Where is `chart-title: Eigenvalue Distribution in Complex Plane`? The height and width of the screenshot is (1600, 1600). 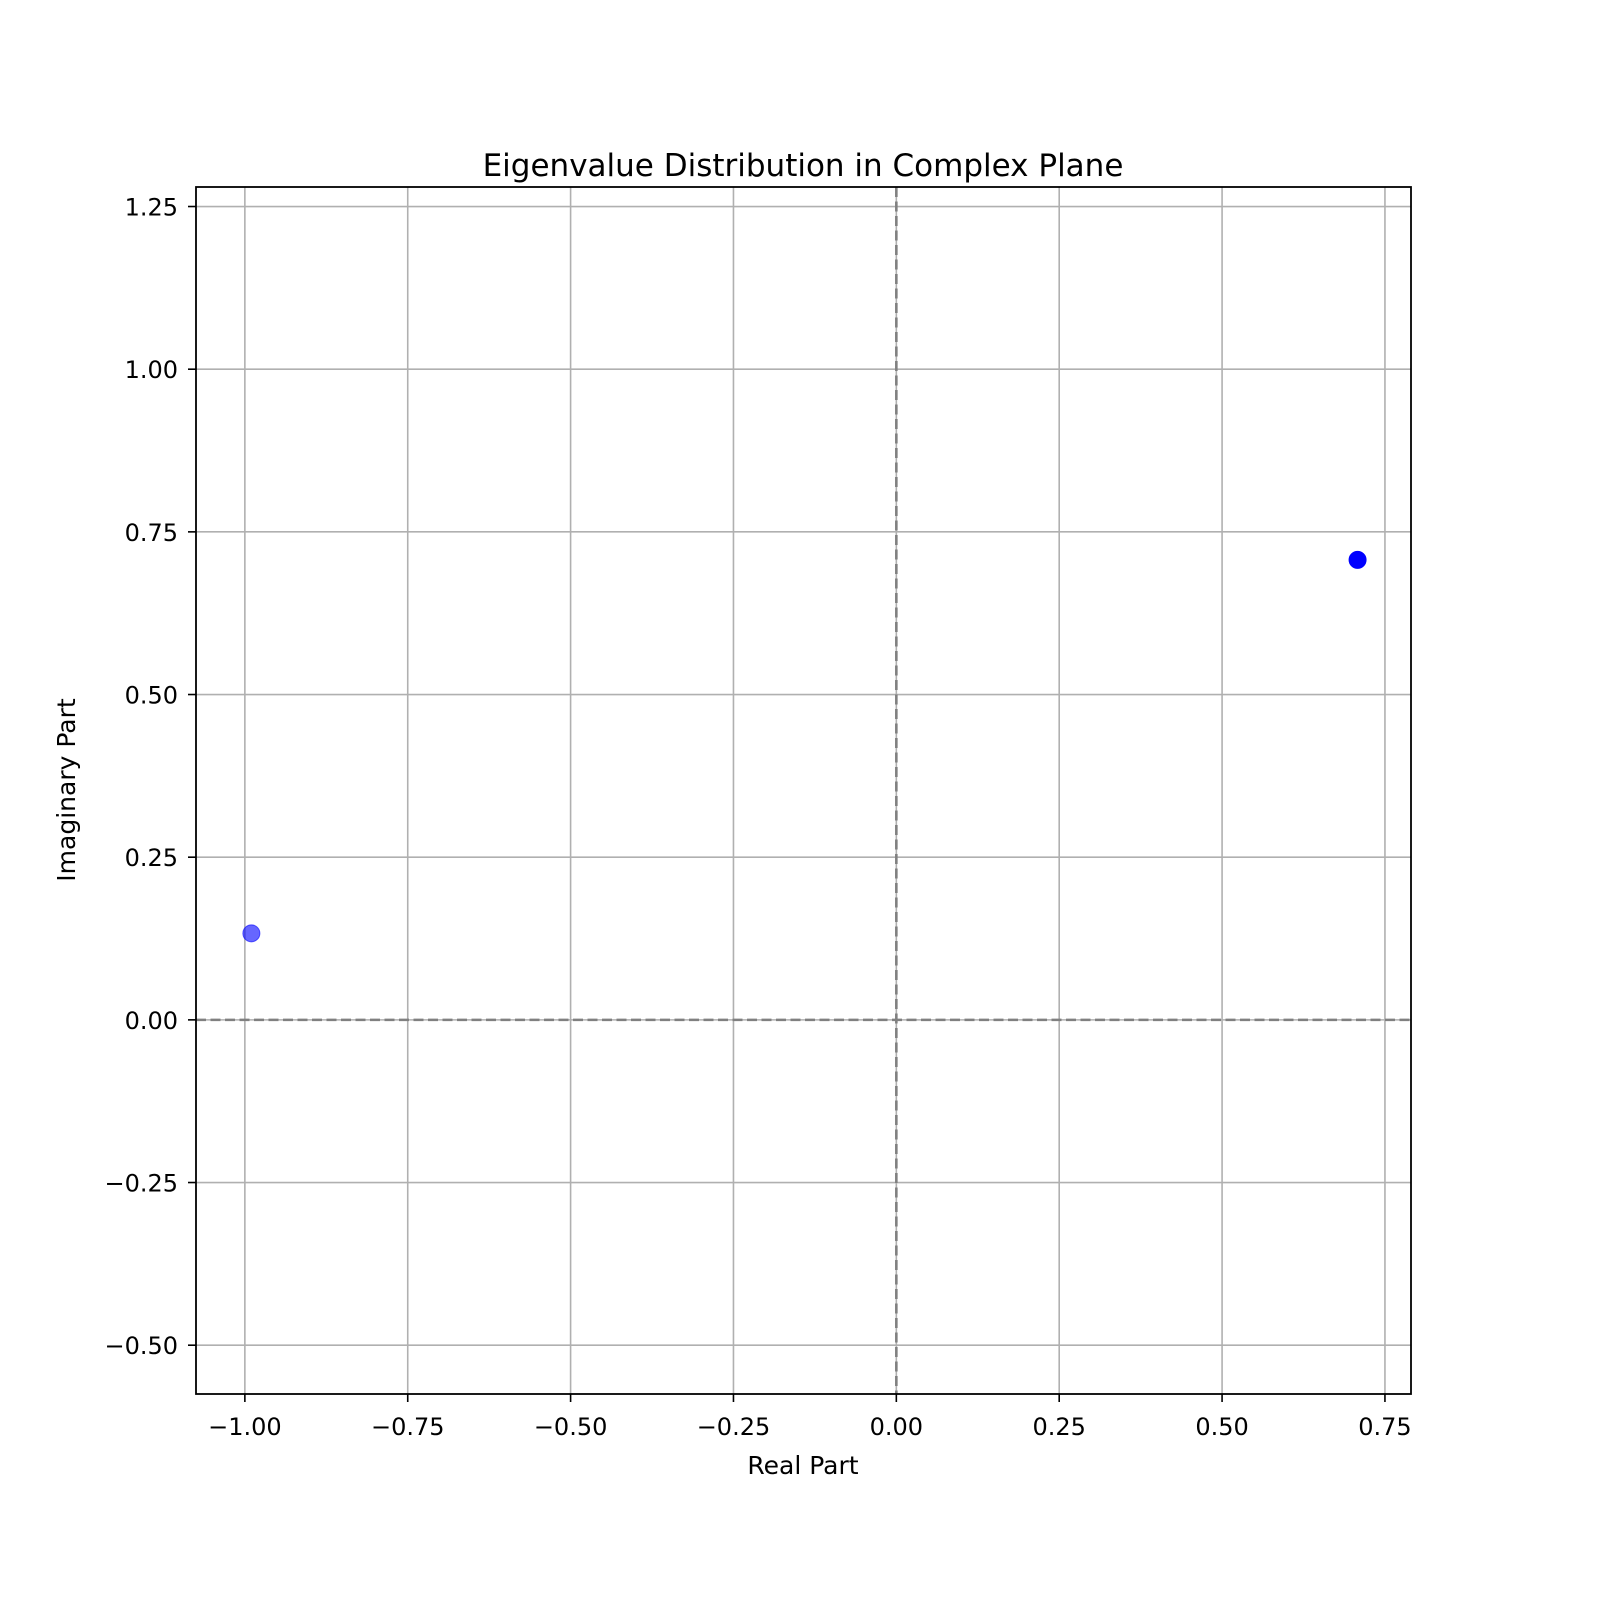
chart-title: Eigenvalue Distribution in Complex Plane is located at coordinates (803, 166).